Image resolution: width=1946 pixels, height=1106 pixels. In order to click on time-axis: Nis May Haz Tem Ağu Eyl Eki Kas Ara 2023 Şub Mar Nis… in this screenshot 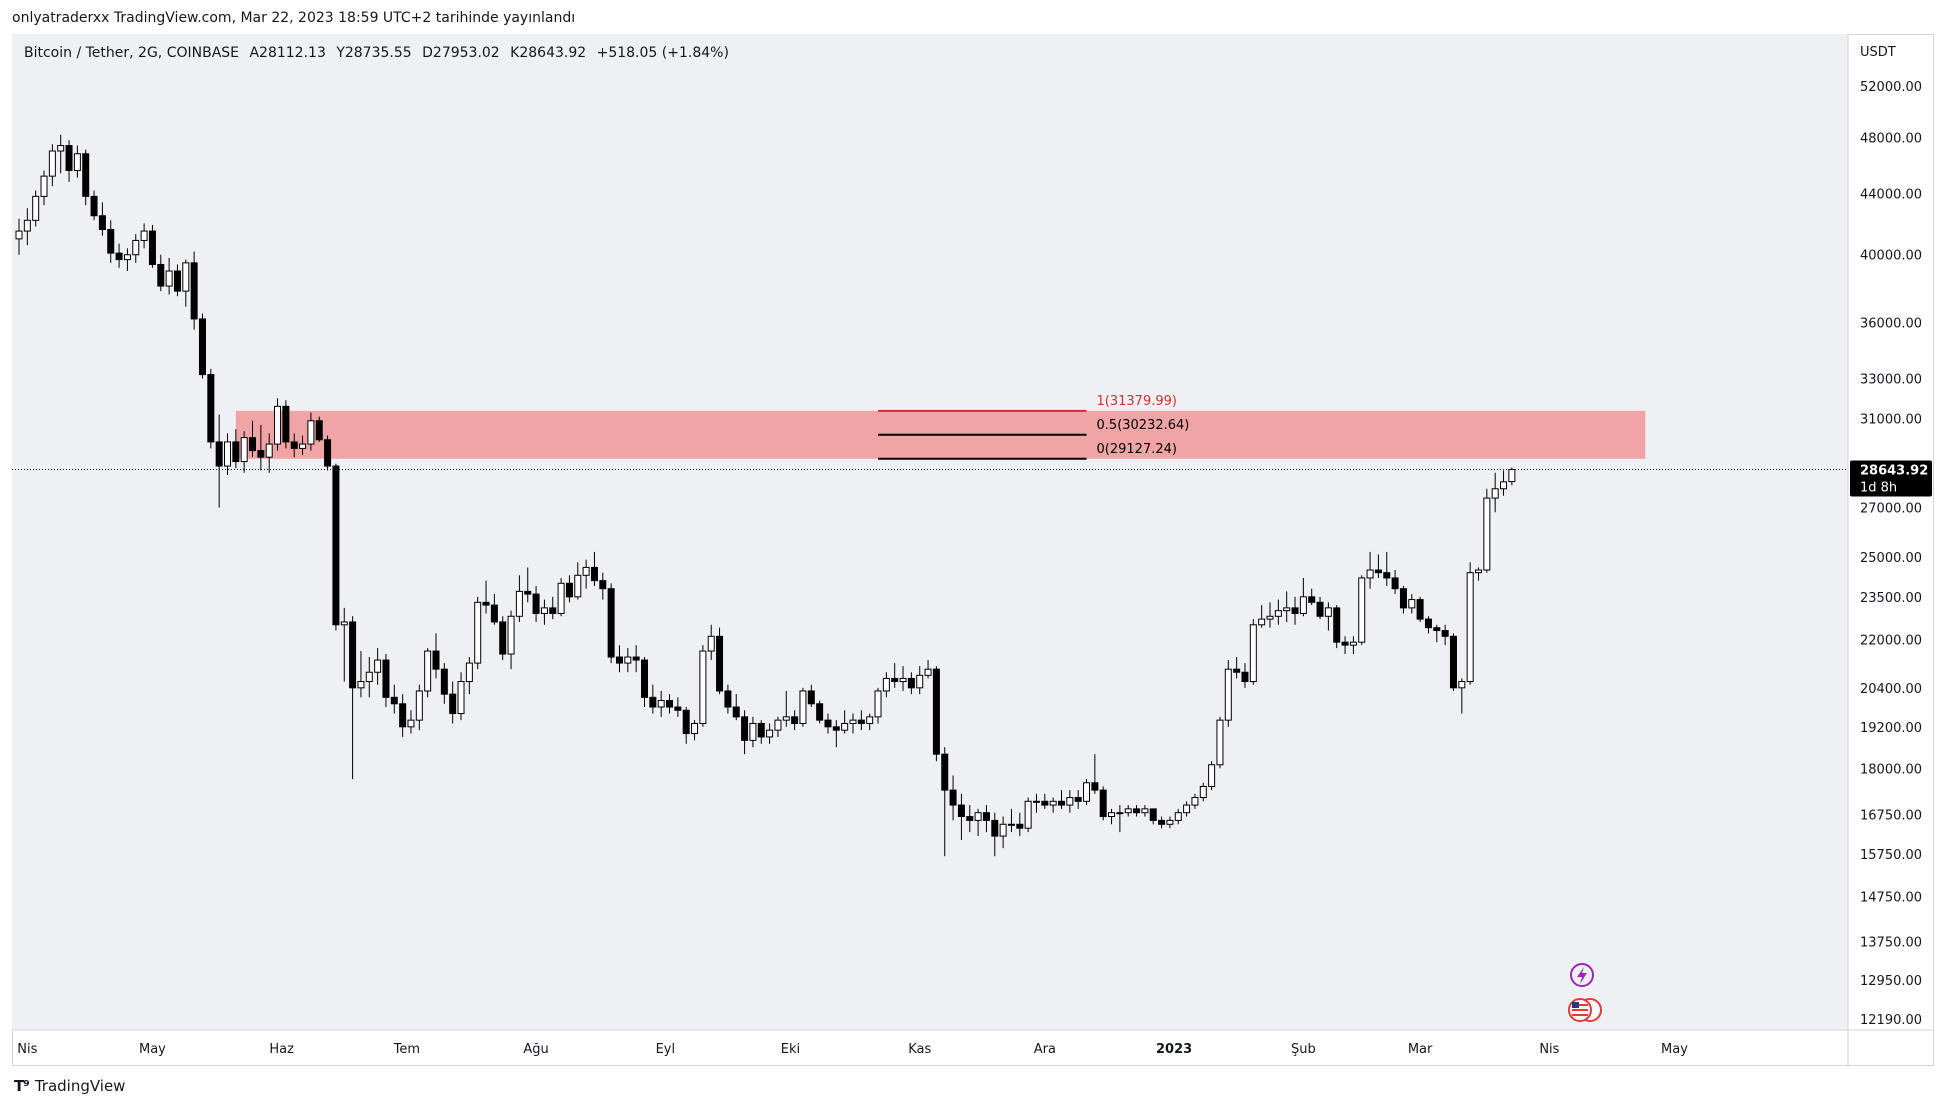, I will do `click(852, 1049)`.